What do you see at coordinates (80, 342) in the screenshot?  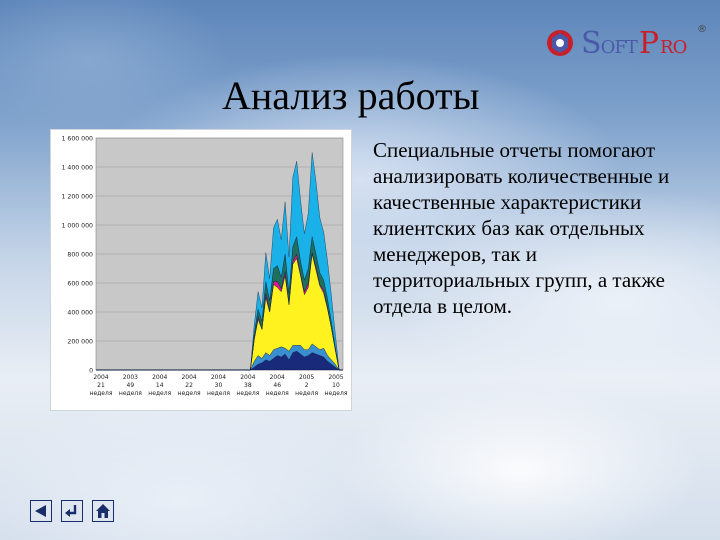 I see `y-tick-label: 200 000` at bounding box center [80, 342].